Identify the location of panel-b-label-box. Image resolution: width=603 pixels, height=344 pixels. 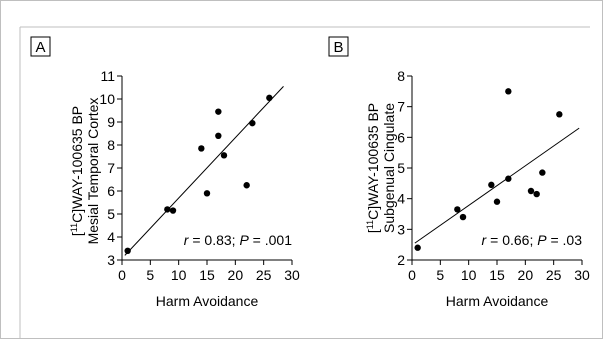
(338, 46).